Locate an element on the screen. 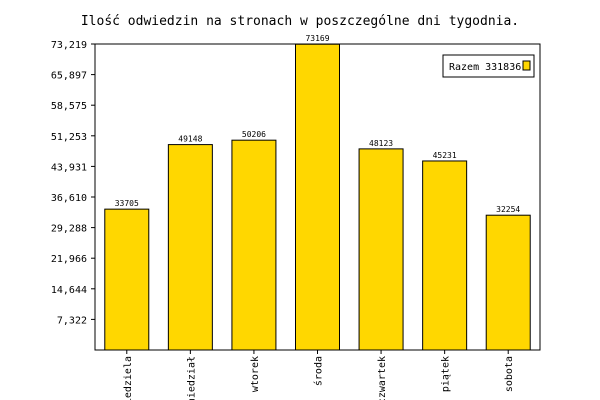 This screenshot has width=600, height=400. y-tick-label: 21,966 is located at coordinates (69, 259).